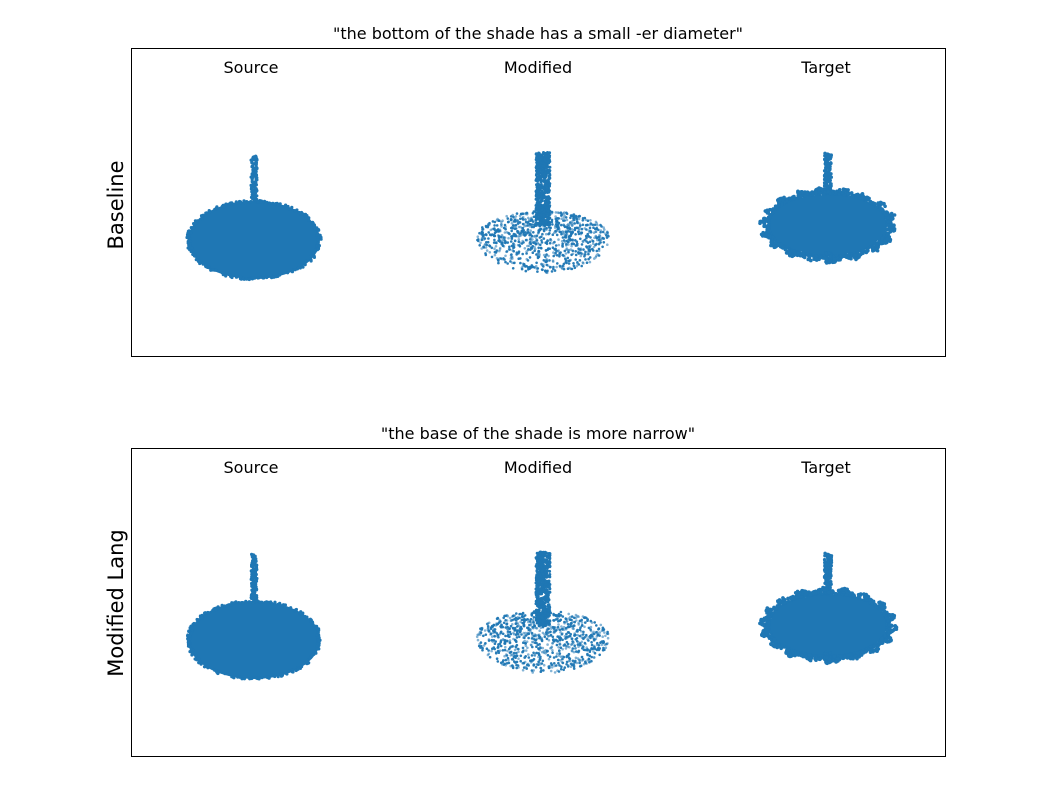 The width and height of the screenshot is (1050, 800). Describe the element at coordinates (251, 67) in the screenshot. I see `column-label-source-1: Source` at that location.